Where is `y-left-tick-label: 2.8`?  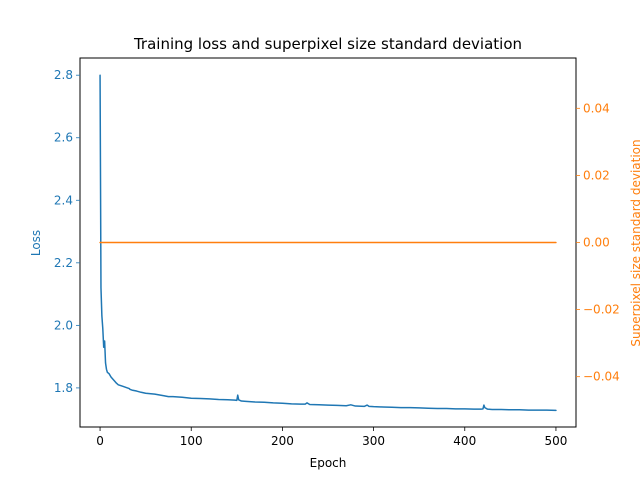 y-left-tick-label: 2.8 is located at coordinates (63, 75).